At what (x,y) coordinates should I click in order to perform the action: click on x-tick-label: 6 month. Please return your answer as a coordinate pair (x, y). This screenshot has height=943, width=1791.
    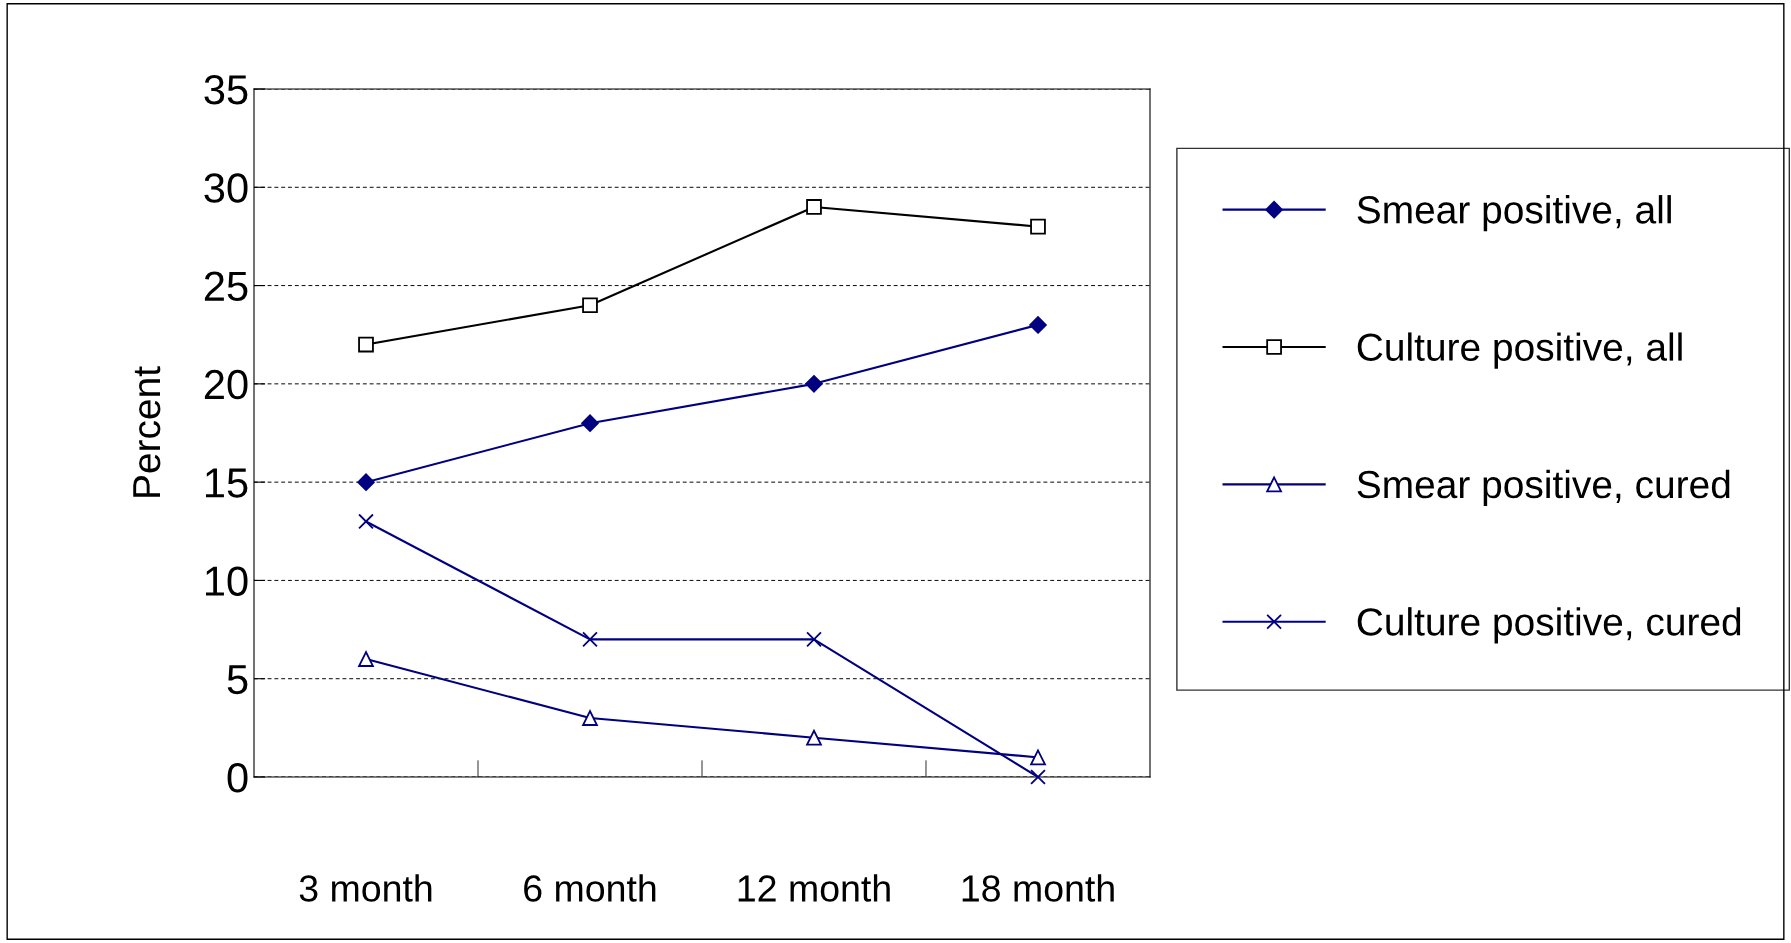
    Looking at the image, I should click on (590, 888).